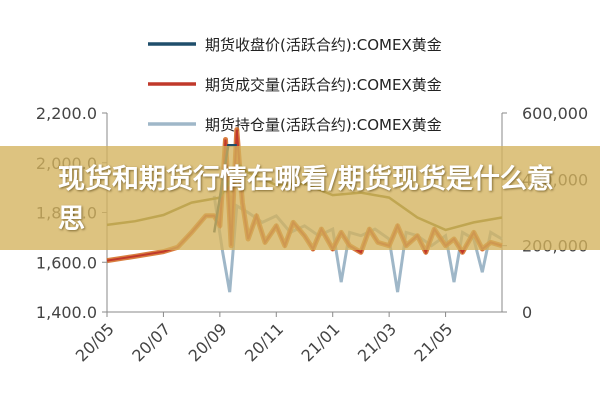 This screenshot has width=600, height=400. What do you see at coordinates (323, 125) in the screenshot?
I see `legend-label: 期货持仓量(活跃合约):COMEX黄金` at bounding box center [323, 125].